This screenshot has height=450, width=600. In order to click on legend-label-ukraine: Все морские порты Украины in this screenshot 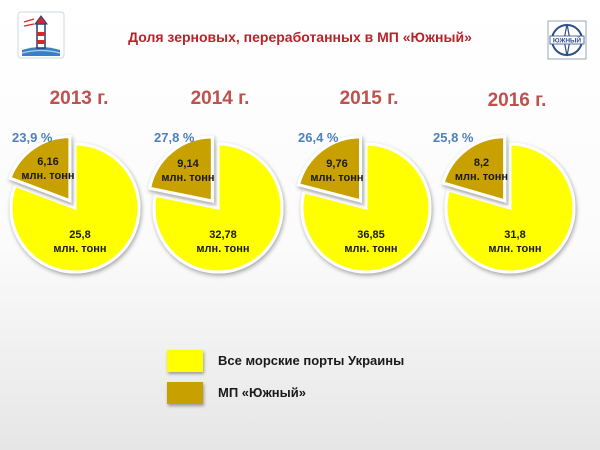, I will do `click(311, 360)`.